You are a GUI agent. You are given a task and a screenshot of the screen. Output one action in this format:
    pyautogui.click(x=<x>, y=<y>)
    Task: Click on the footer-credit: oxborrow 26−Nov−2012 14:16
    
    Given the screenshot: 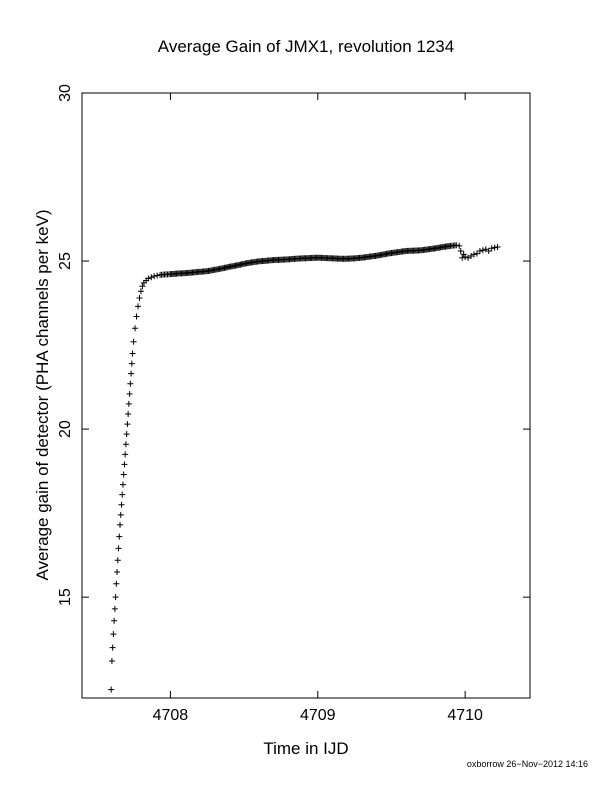 What is the action you would take?
    pyautogui.click(x=527, y=764)
    